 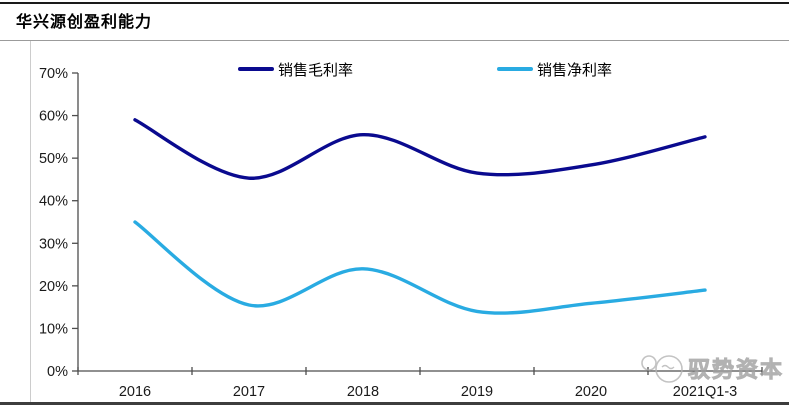 I want to click on x-tick-label: 2021Q1-3, so click(x=705, y=392).